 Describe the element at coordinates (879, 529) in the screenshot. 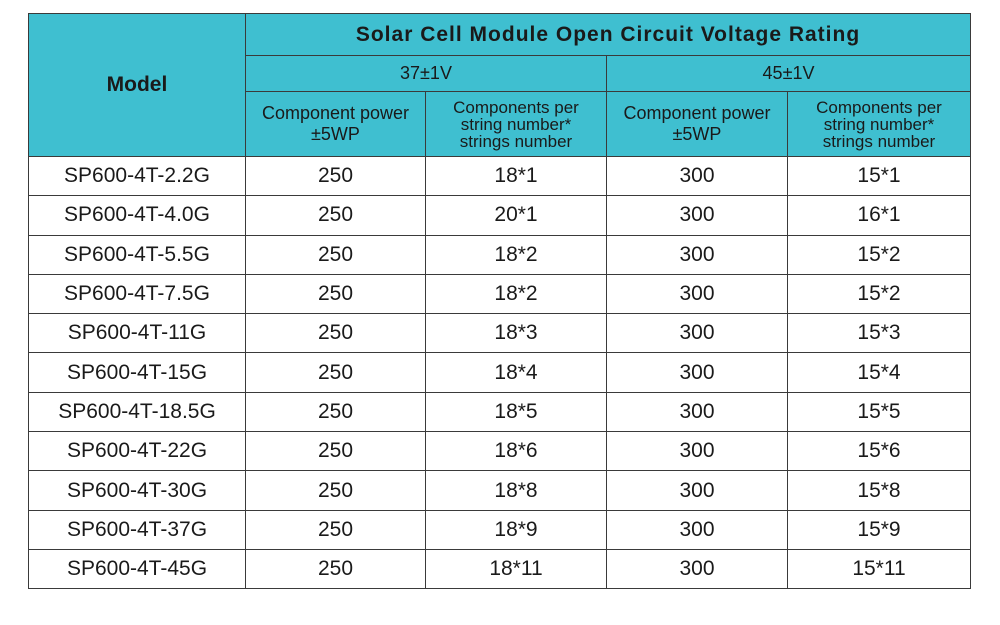

I see `strings-45v-cell: 15*9` at that location.